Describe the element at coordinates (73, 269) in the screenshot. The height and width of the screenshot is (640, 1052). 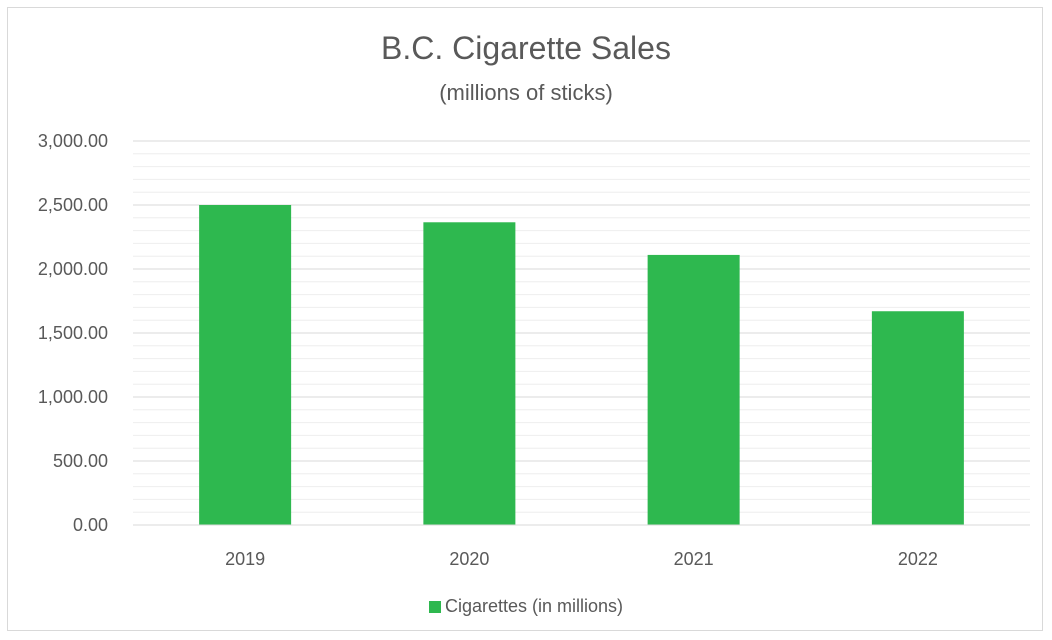
I see `y-tick-label: 2,000.00` at that location.